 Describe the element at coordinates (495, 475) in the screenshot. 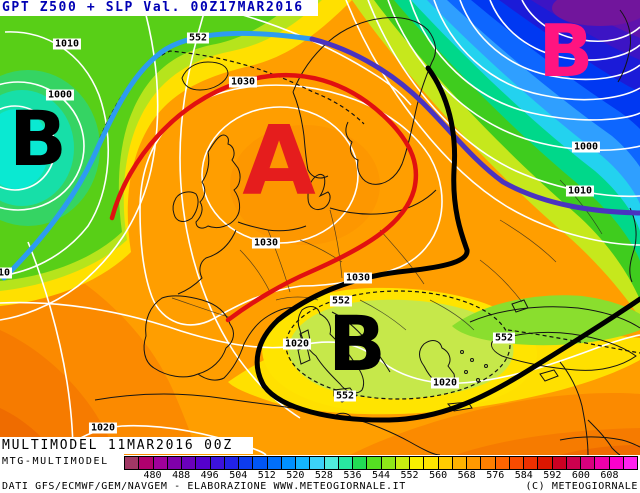

I see `color-scale-tick: 576` at that location.